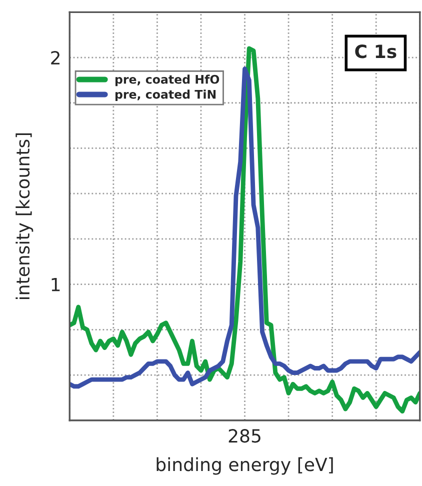 The width and height of the screenshot is (422, 486). Describe the element at coordinates (167, 80) in the screenshot. I see `legend-label: pre, coated HfO` at that location.